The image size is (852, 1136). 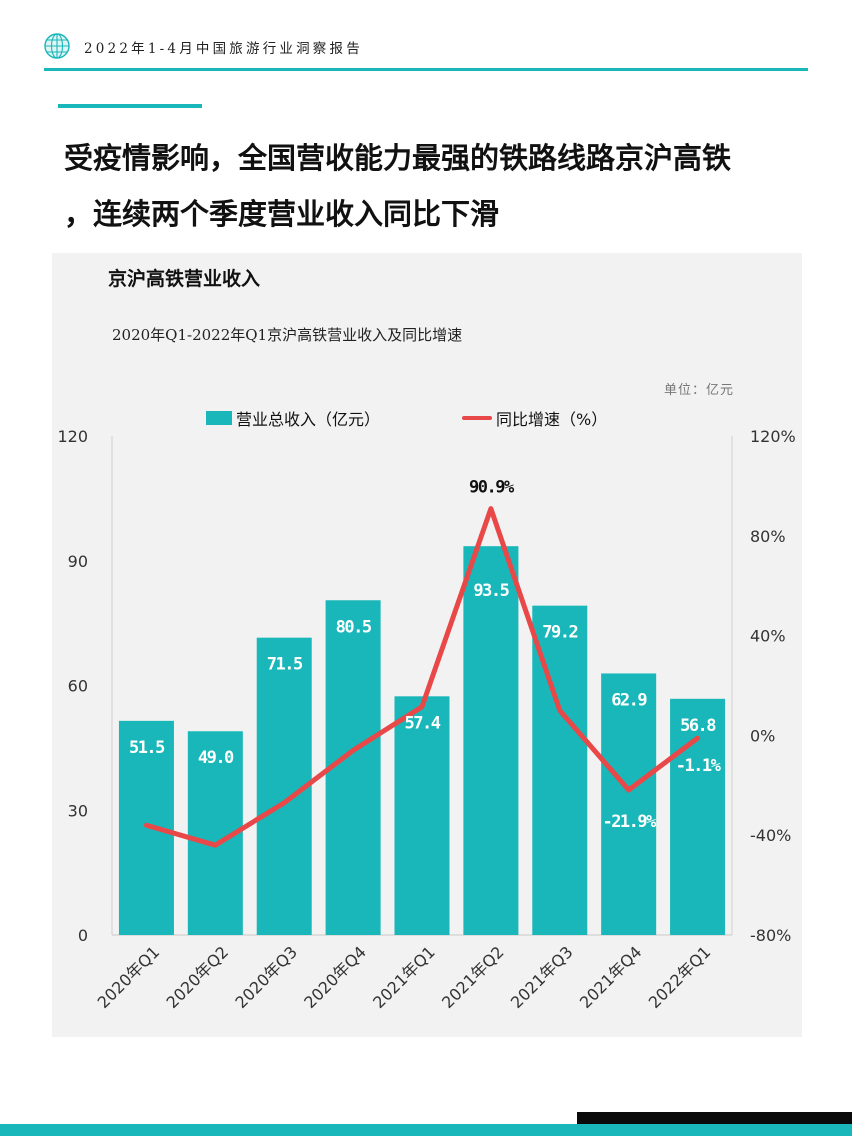 I want to click on x-tick-label: 2020年Q2, so click(x=198, y=977).